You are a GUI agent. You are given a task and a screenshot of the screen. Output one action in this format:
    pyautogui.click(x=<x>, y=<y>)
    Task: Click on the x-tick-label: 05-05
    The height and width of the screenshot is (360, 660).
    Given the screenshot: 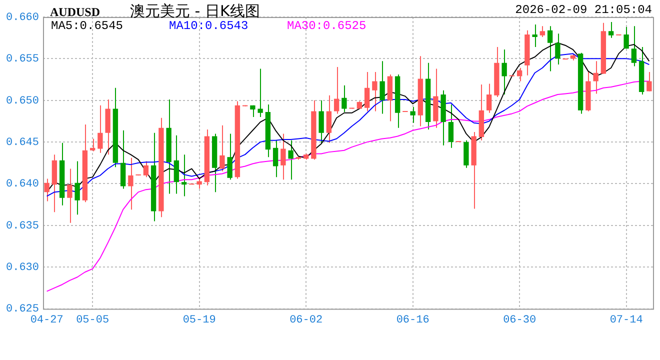 What is the action you would take?
    pyautogui.click(x=93, y=320)
    